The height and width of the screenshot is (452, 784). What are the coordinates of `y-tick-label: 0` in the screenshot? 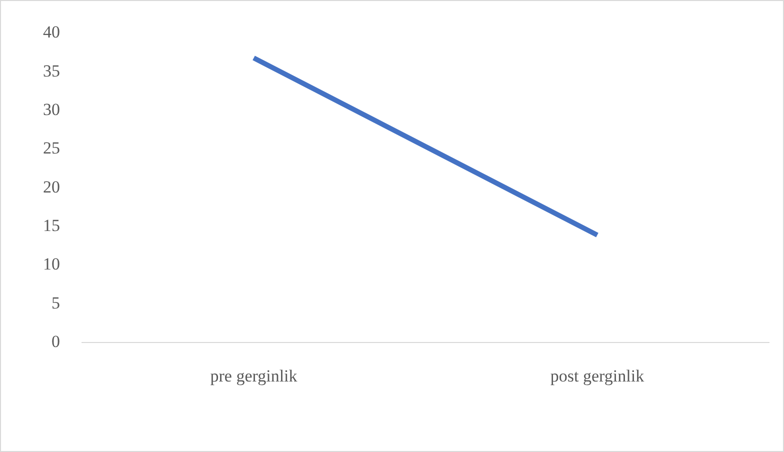 It's located at (56, 342).